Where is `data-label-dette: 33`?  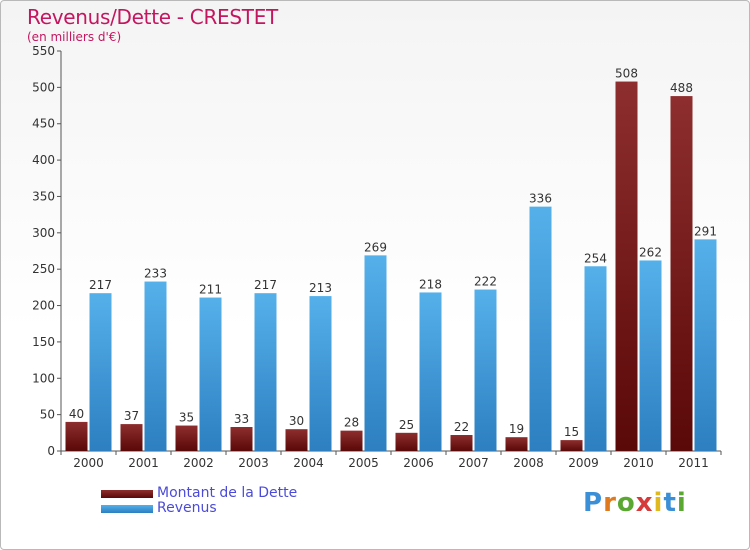
data-label-dette: 33 is located at coordinates (241, 419).